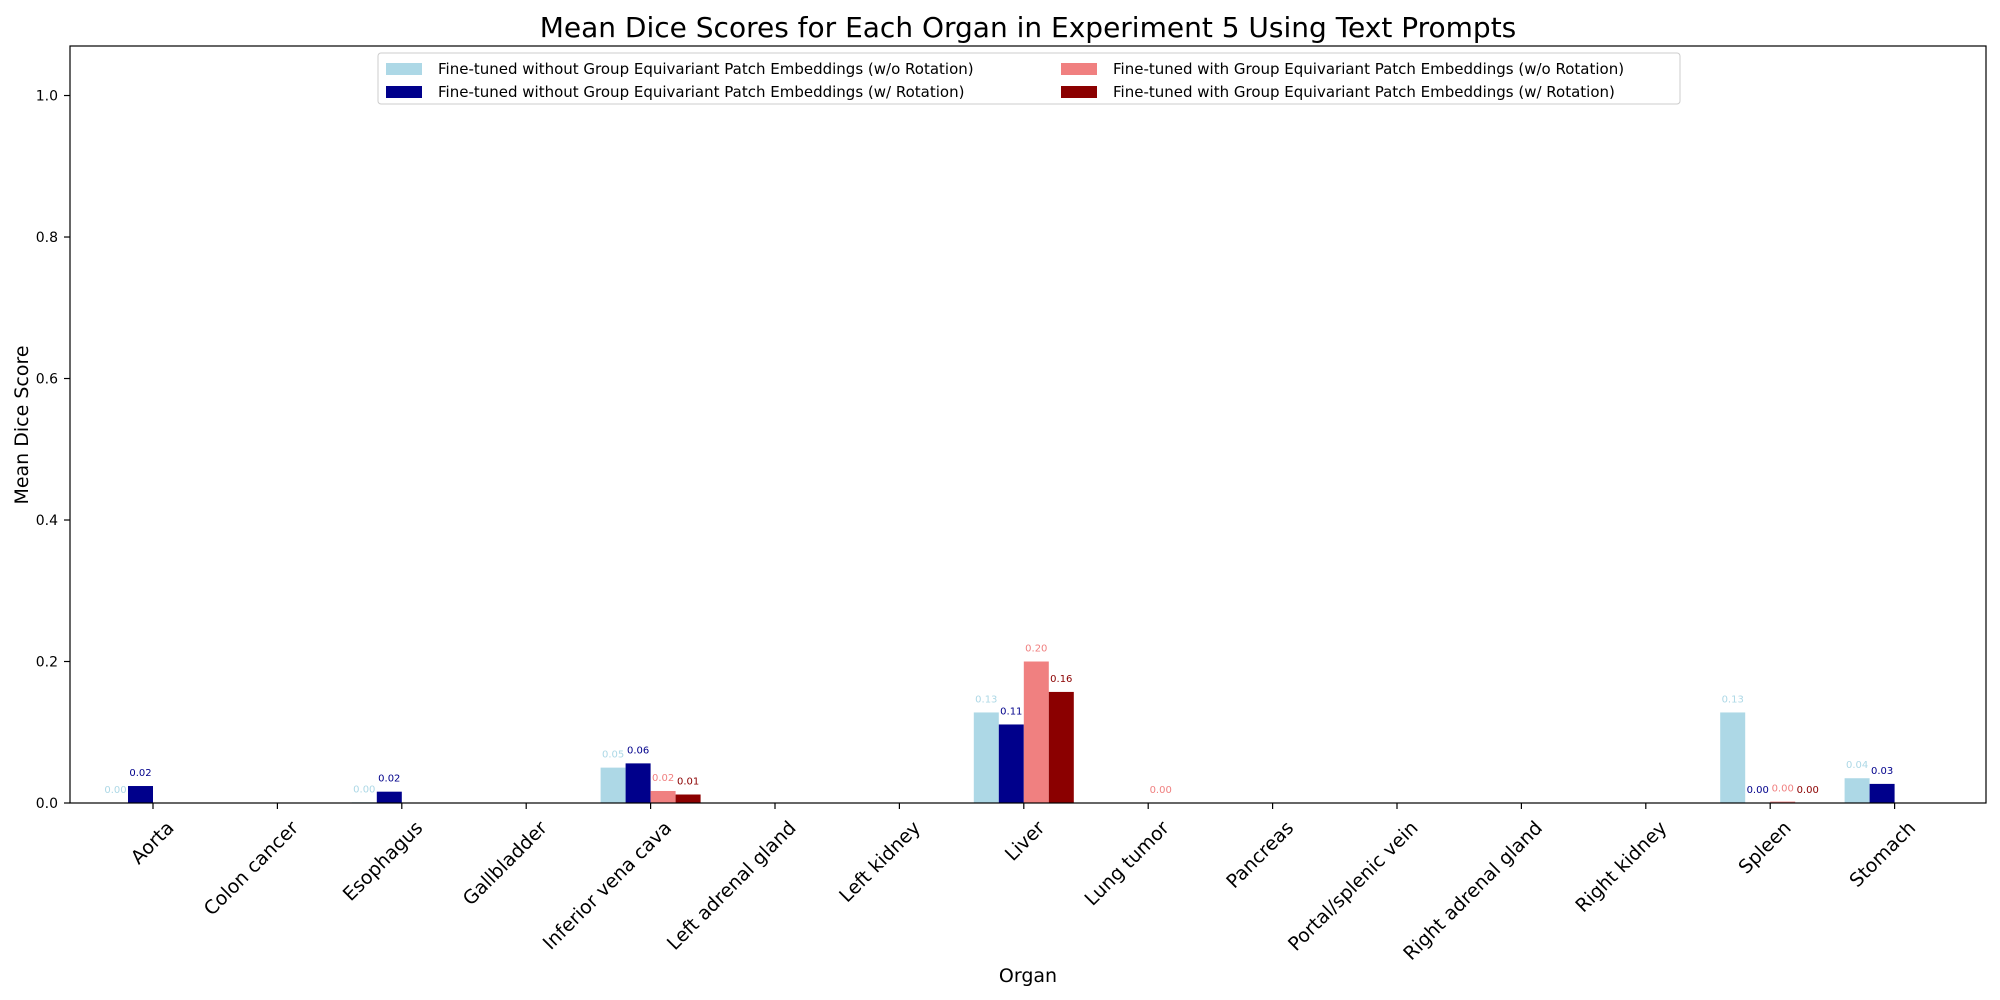 The width and height of the screenshot is (2000, 1000). What do you see at coordinates (613, 755) in the screenshot?
I see `data-label: 0.05` at bounding box center [613, 755].